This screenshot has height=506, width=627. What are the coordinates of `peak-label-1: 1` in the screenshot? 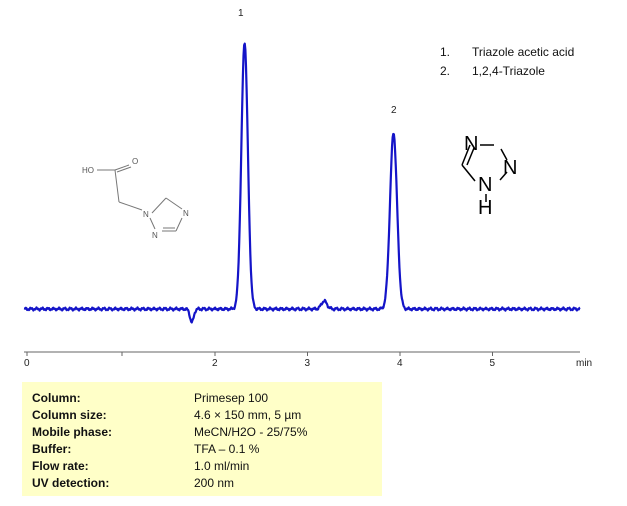 It's located at (241, 13).